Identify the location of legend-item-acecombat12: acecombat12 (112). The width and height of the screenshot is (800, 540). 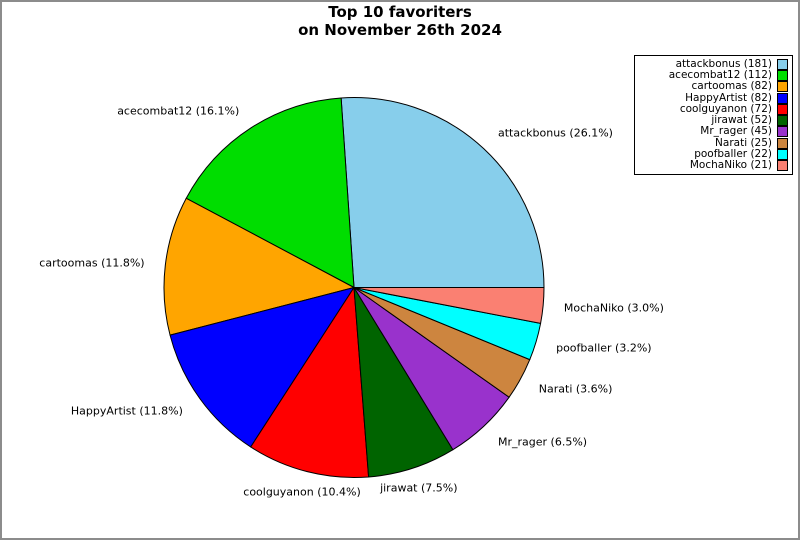
(713, 75).